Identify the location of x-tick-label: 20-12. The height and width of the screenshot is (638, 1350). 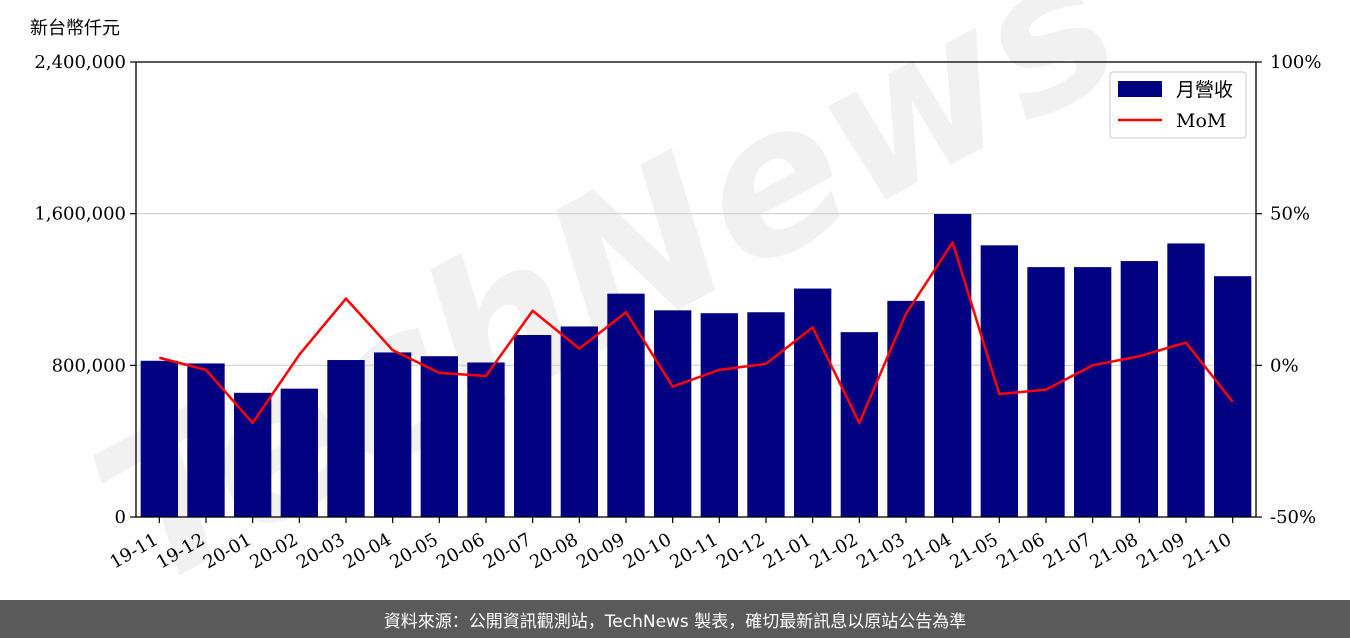
(740, 551).